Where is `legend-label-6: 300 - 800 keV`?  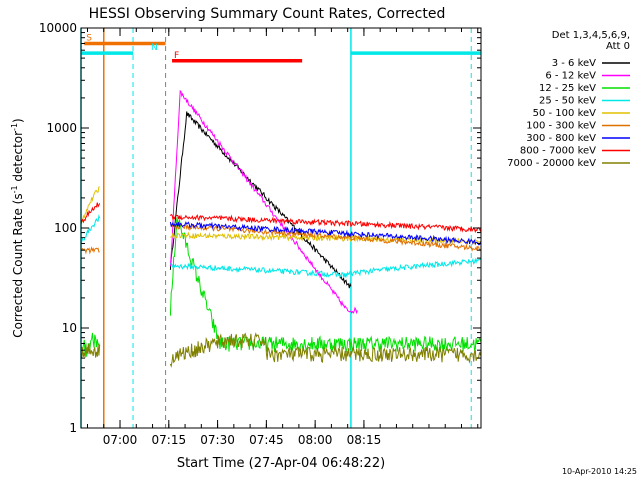 legend-label-6: 300 - 800 keV is located at coordinates (561, 138).